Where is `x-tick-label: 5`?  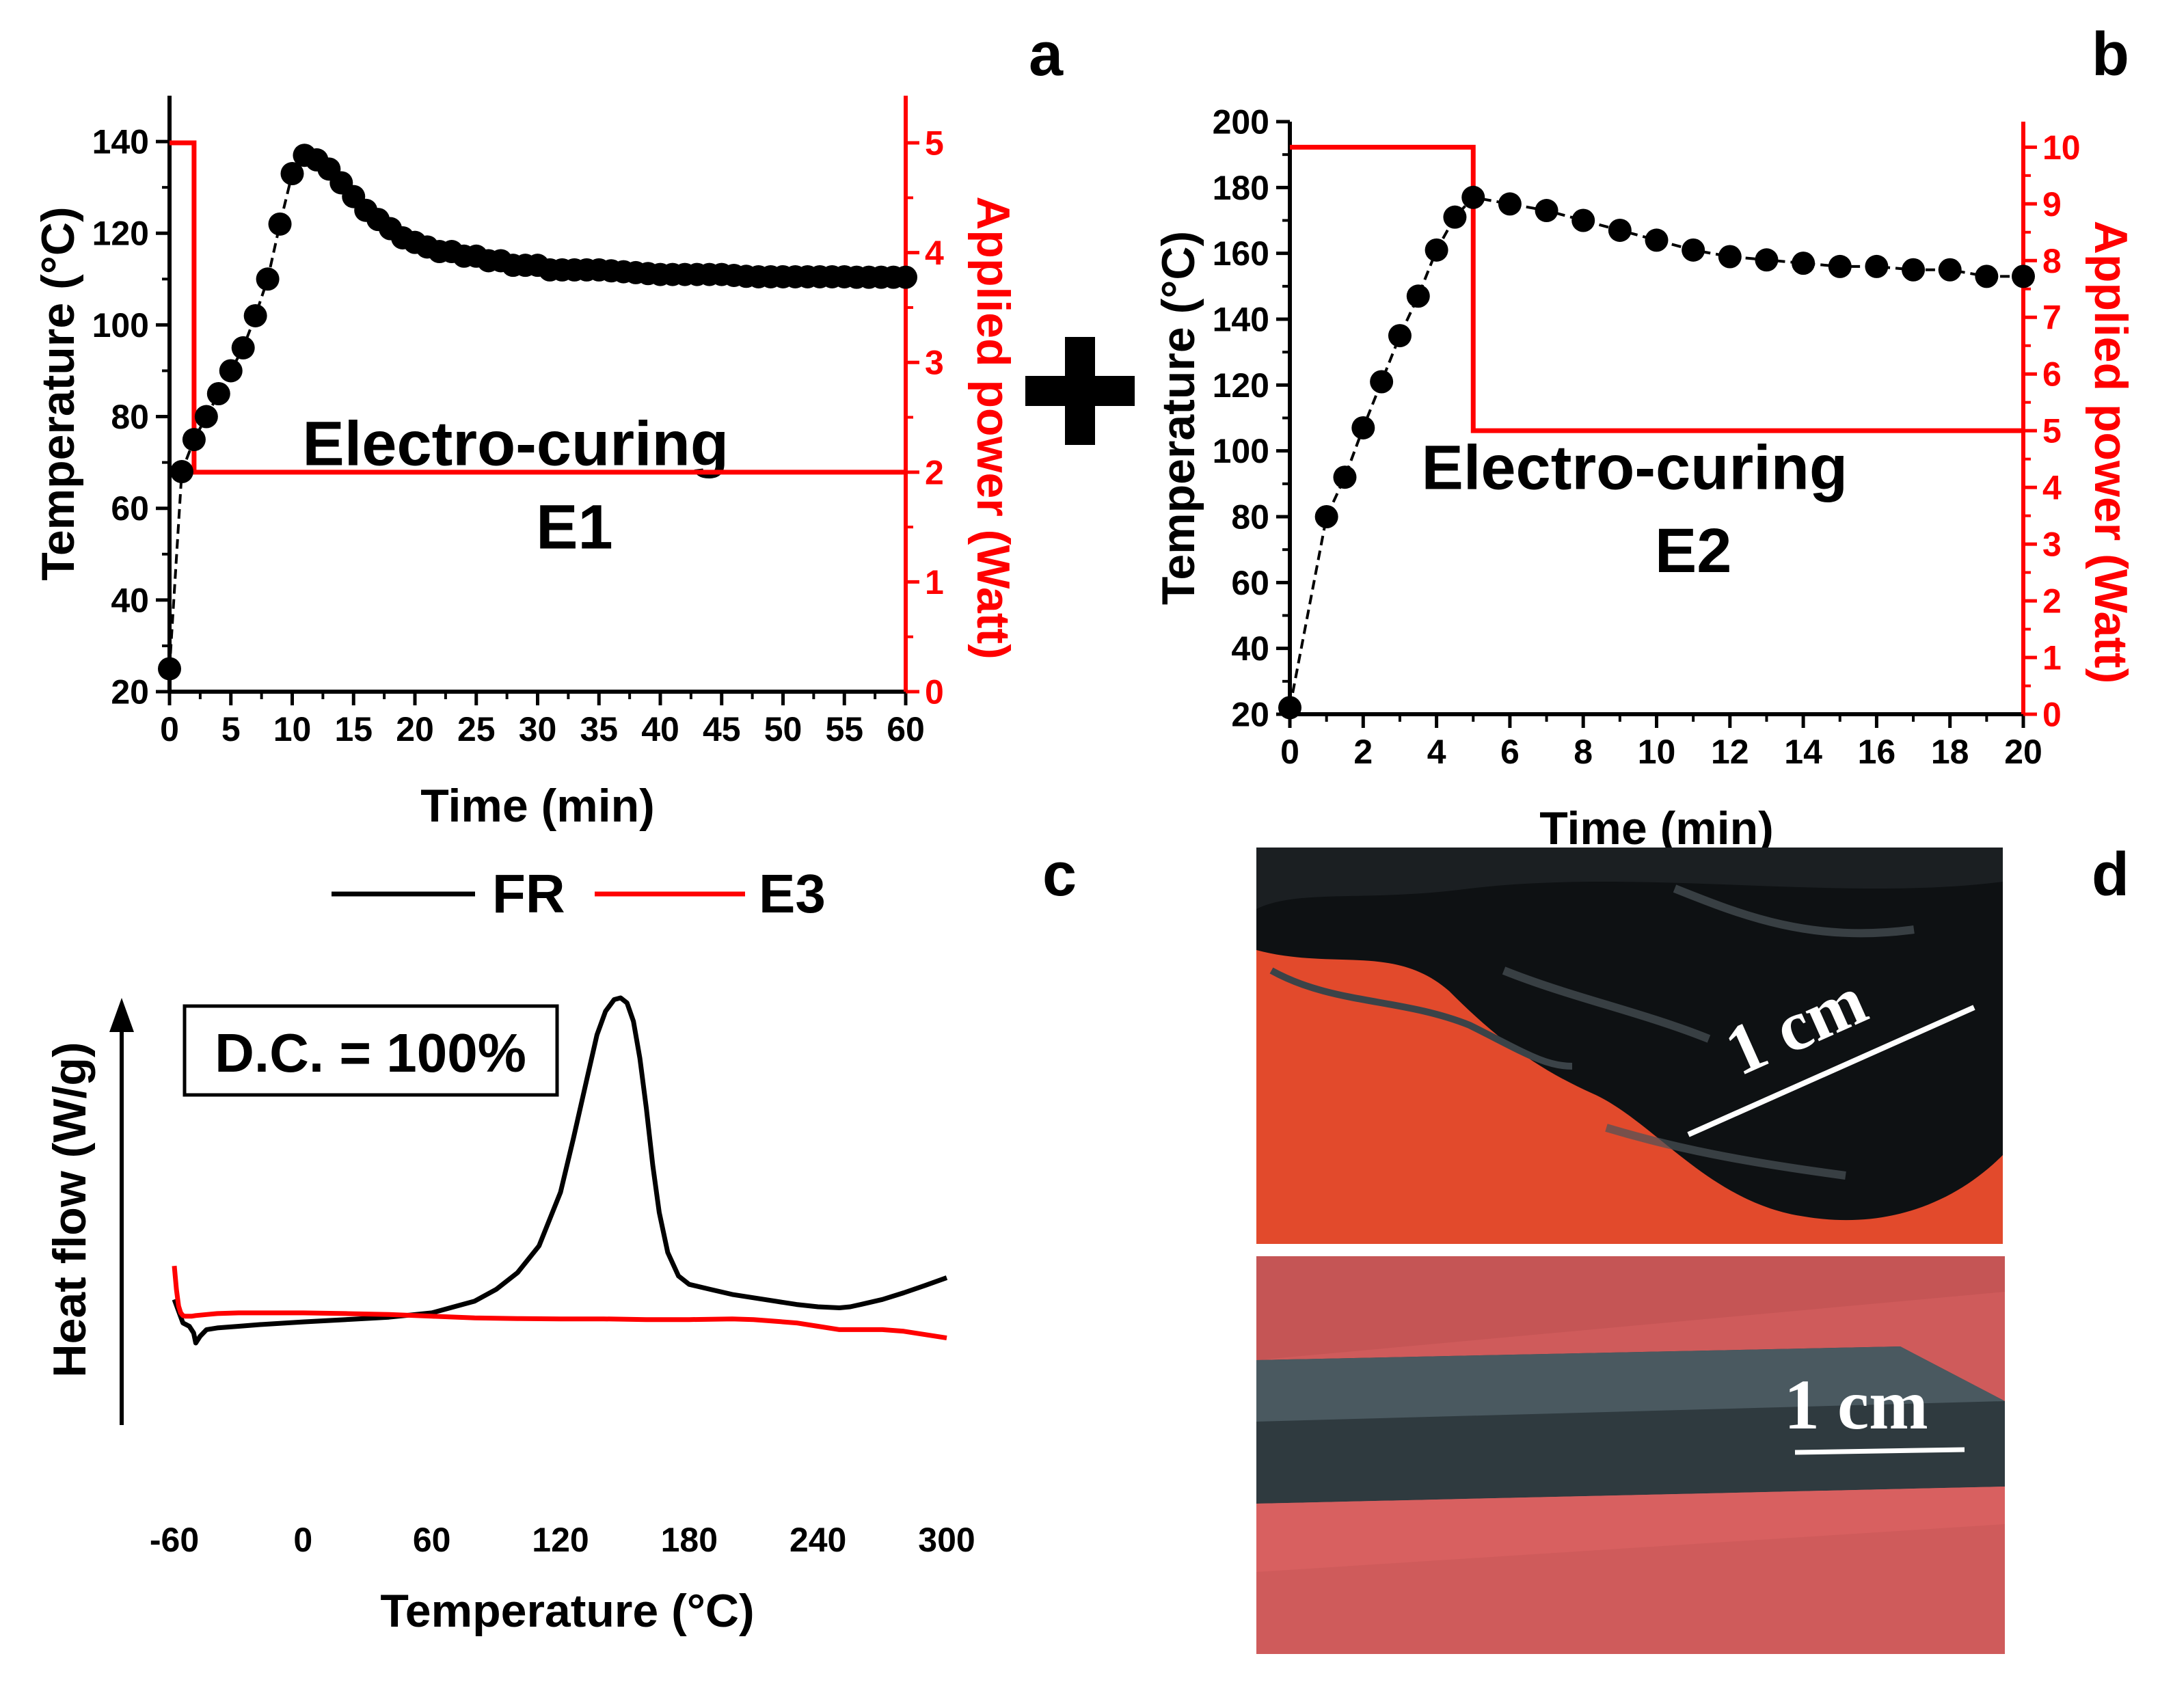 x-tick-label: 5 is located at coordinates (231, 729).